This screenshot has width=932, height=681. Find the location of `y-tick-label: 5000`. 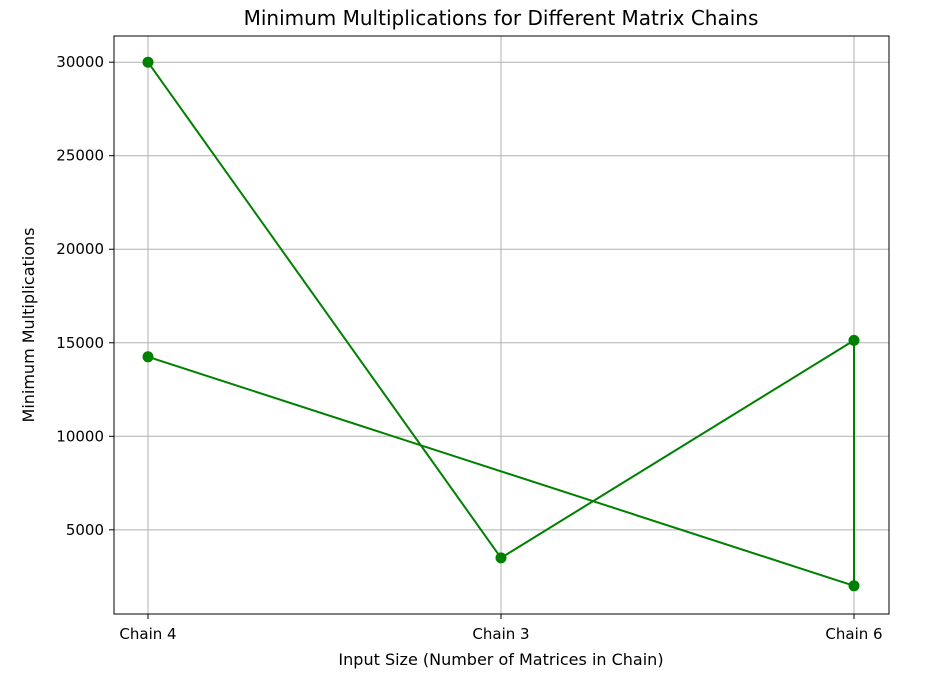

y-tick-label: 5000 is located at coordinates (85, 530).